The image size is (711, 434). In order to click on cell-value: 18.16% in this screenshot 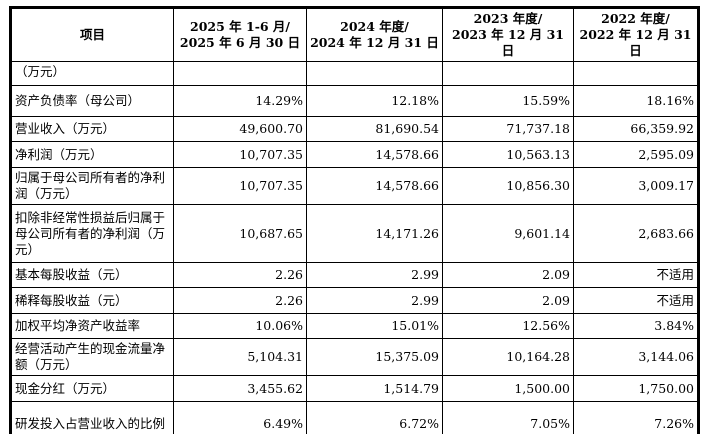, I will do `click(636, 101)`.